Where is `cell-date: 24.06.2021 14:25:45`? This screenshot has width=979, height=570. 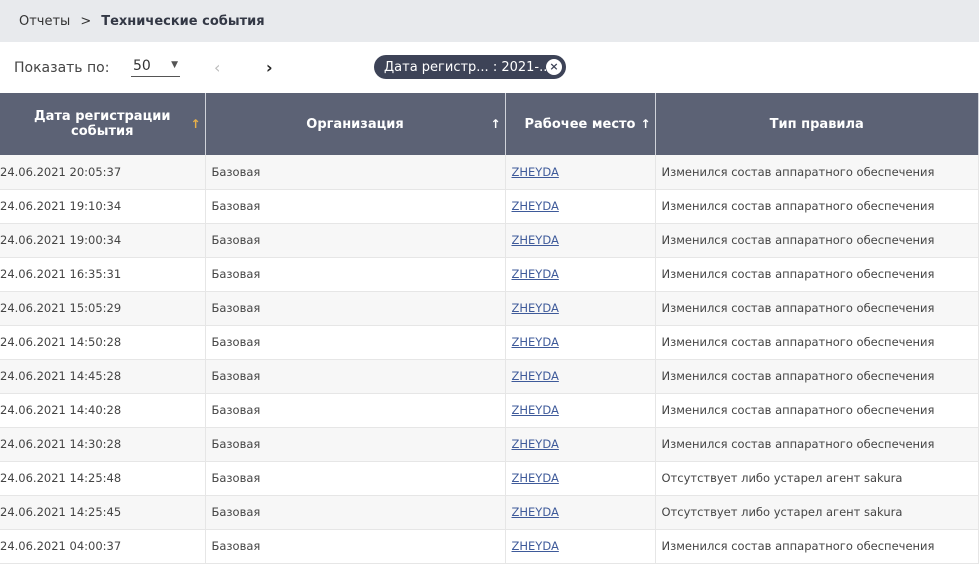 cell-date: 24.06.2021 14:25:45 is located at coordinates (103, 512).